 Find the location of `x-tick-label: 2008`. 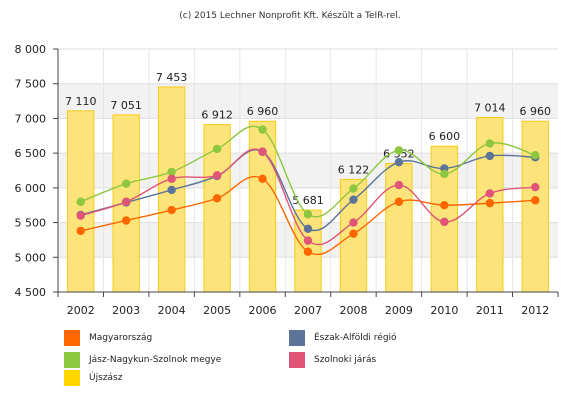

x-tick-label: 2008 is located at coordinates (353, 310).